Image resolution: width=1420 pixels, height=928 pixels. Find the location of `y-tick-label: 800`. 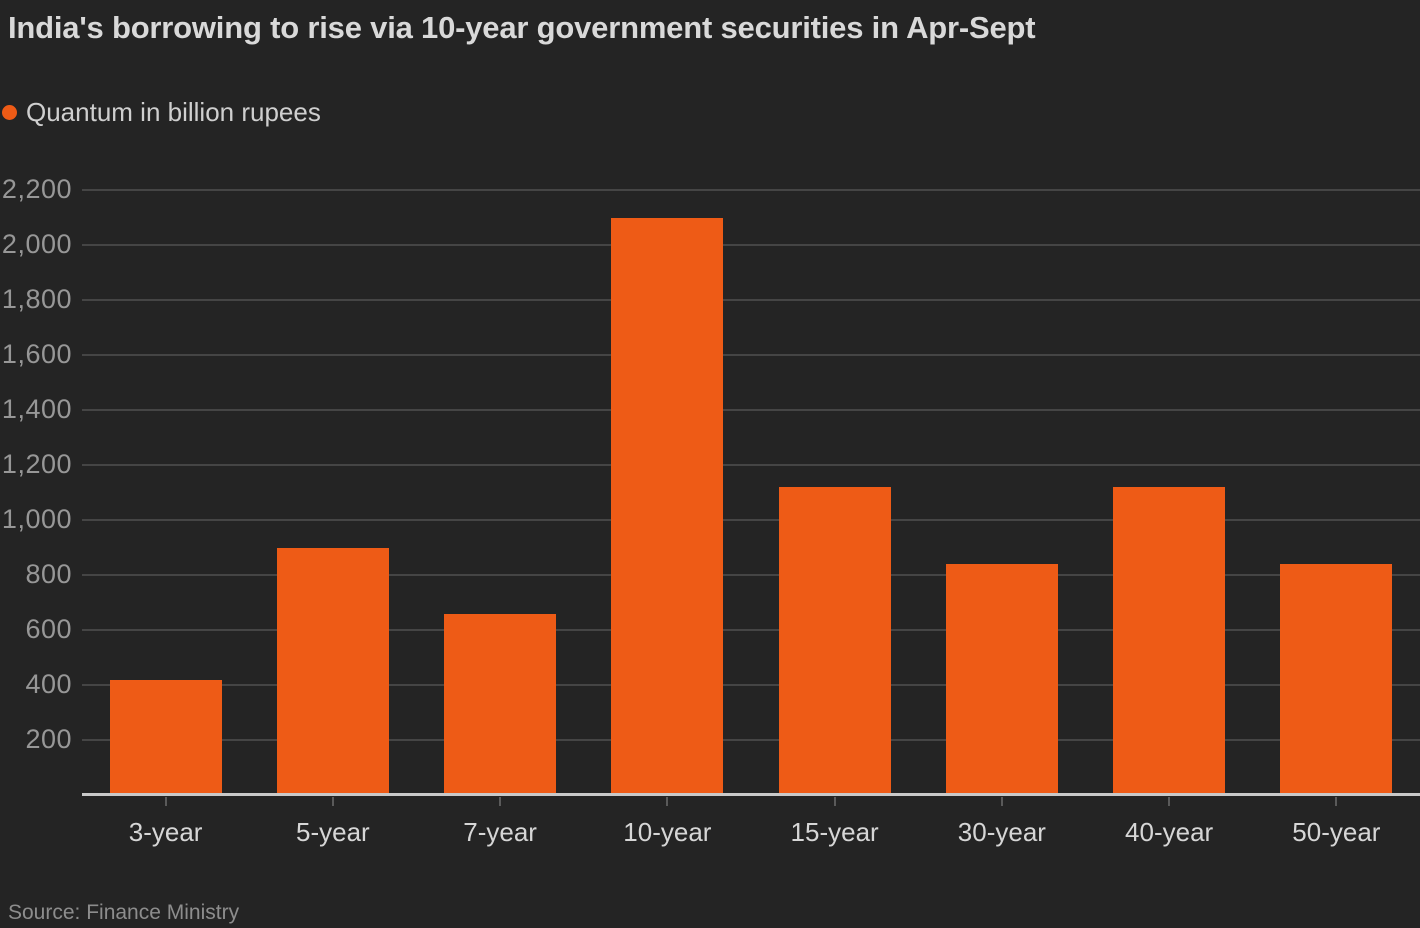

y-tick-label: 800 is located at coordinates (48, 574).